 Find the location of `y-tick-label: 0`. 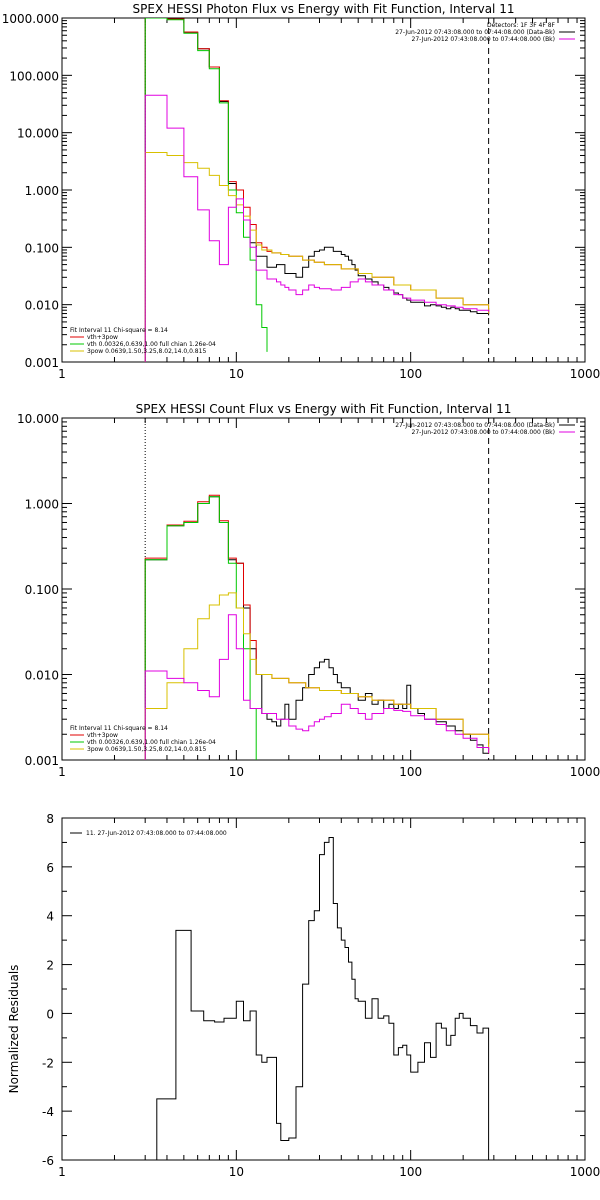

y-tick-label: 0 is located at coordinates (50, 1014).